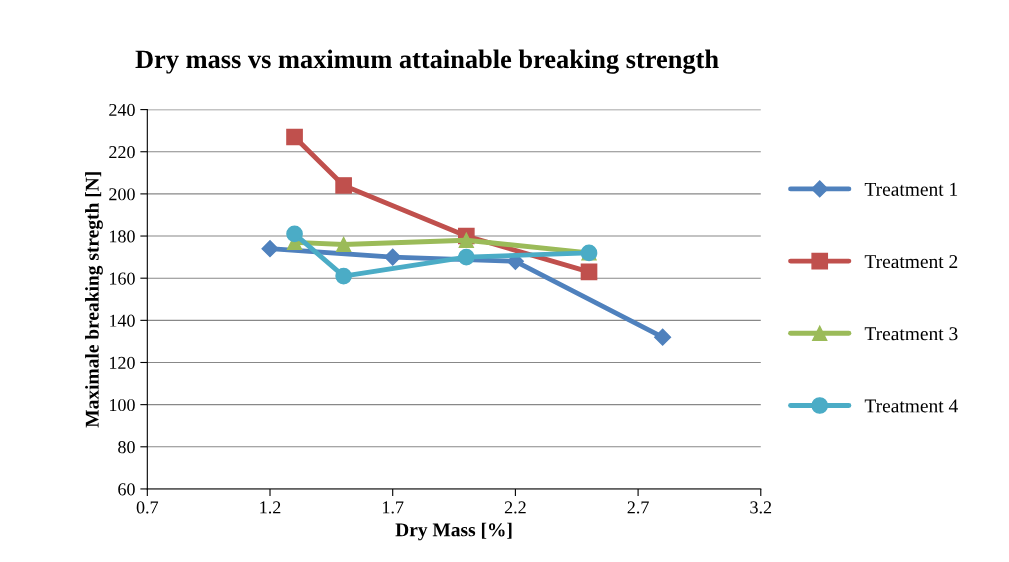 The height and width of the screenshot is (562, 1009). What do you see at coordinates (147, 507) in the screenshot?
I see `x-tick-label: 0.7` at bounding box center [147, 507].